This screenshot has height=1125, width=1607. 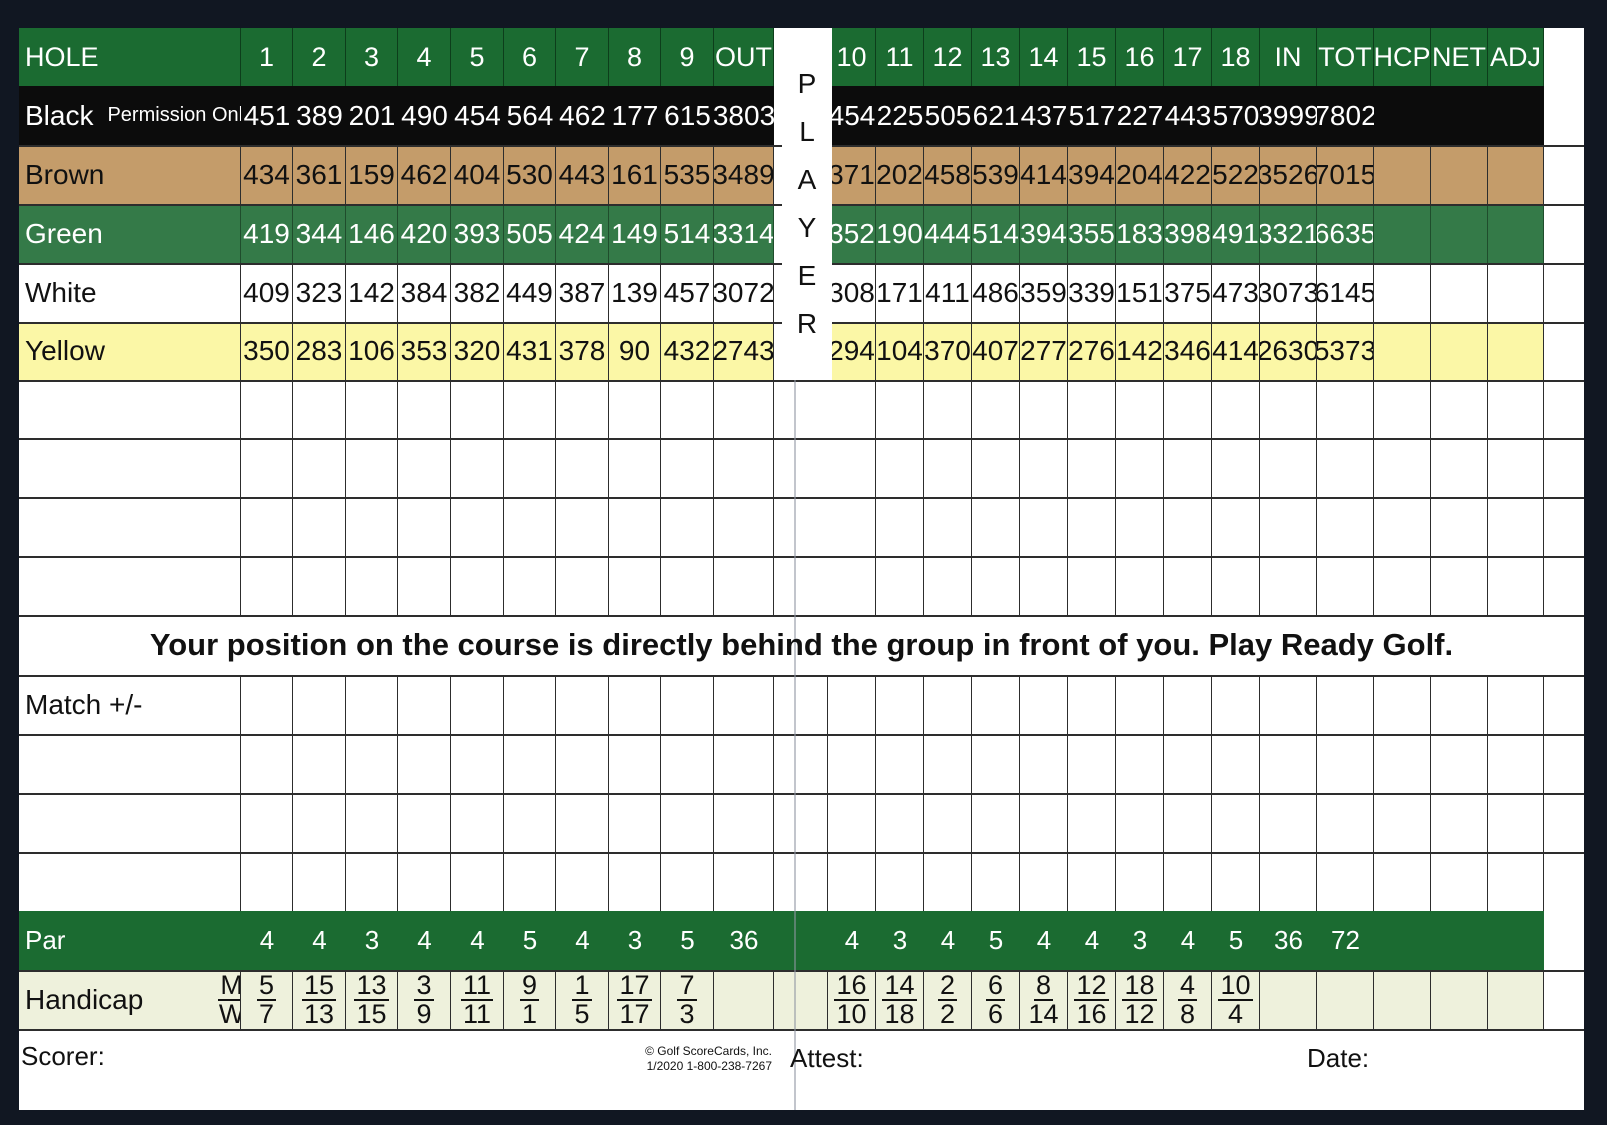 I want to click on yardage-cell: 615, so click(x=687, y=115).